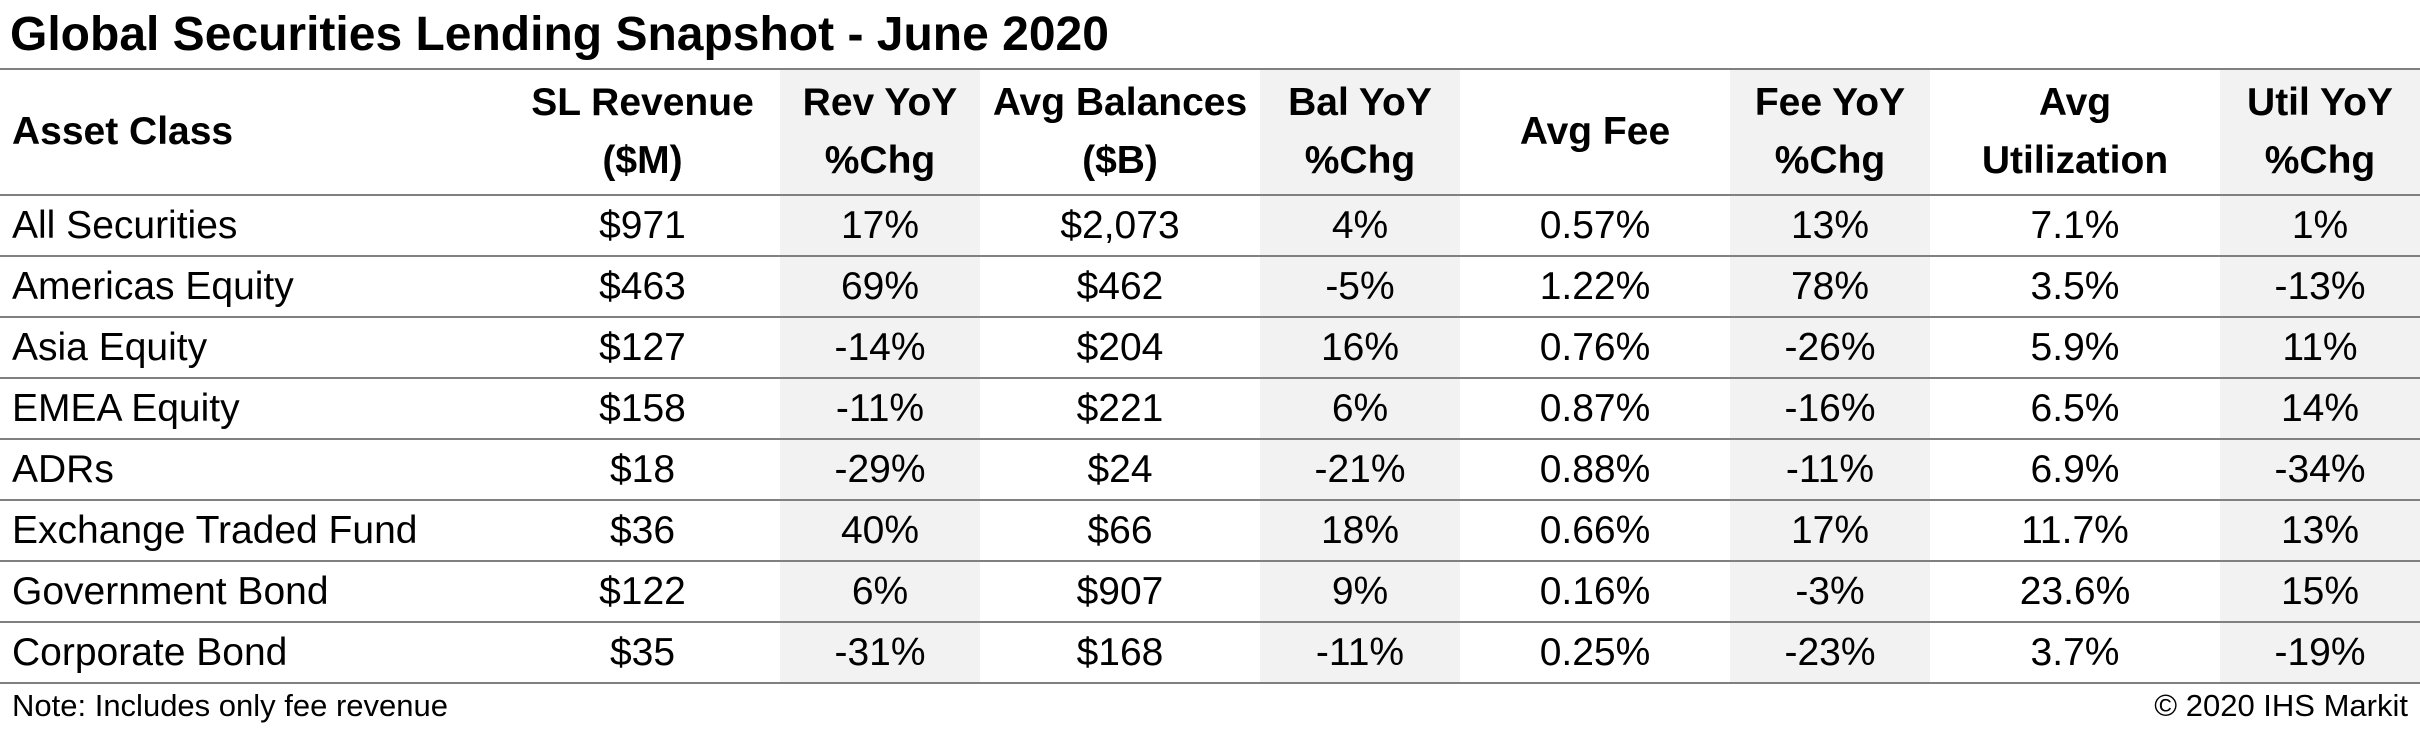 Image resolution: width=2420 pixels, height=736 pixels. I want to click on cell-asset-class: Government Bond, so click(252, 592).